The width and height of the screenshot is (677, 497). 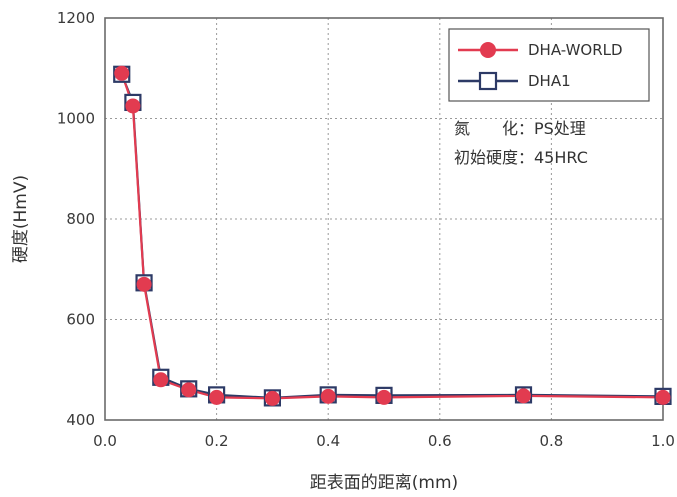 What do you see at coordinates (440, 441) in the screenshot?
I see `x-tick-label: 0.6` at bounding box center [440, 441].